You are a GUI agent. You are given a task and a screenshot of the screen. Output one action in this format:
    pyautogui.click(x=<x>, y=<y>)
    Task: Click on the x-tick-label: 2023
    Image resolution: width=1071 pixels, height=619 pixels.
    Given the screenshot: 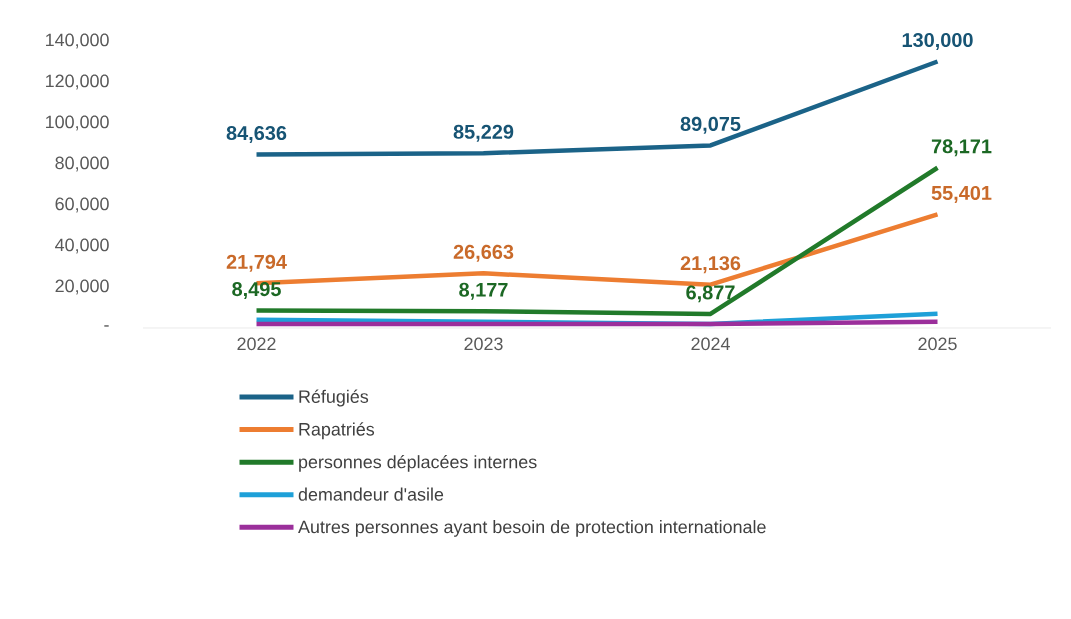 What is the action you would take?
    pyautogui.click(x=483, y=344)
    